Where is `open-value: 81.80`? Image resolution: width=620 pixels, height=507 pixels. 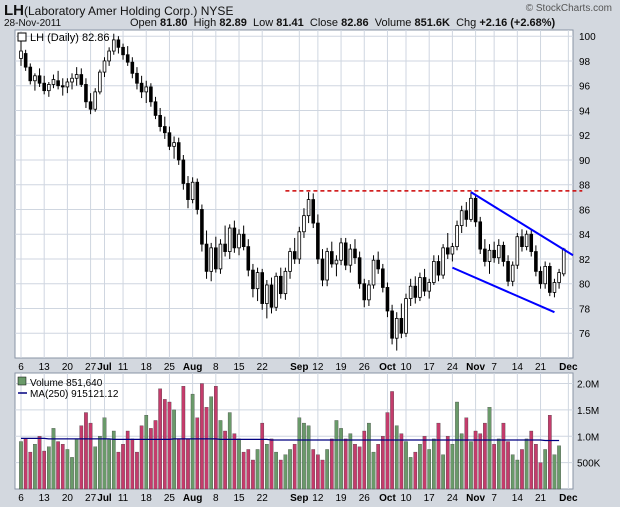
open-value: 81.80 is located at coordinates (173, 23).